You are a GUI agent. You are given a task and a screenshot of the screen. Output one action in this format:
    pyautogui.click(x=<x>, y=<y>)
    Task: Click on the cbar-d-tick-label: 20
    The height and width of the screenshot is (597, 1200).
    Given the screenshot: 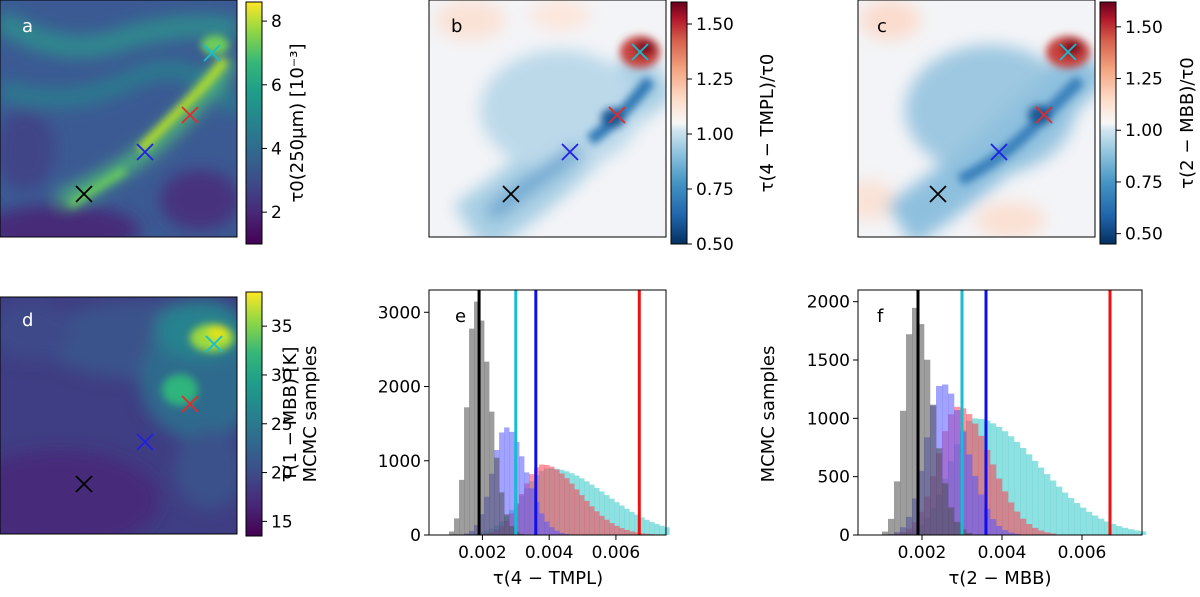 What is the action you would take?
    pyautogui.click(x=282, y=474)
    